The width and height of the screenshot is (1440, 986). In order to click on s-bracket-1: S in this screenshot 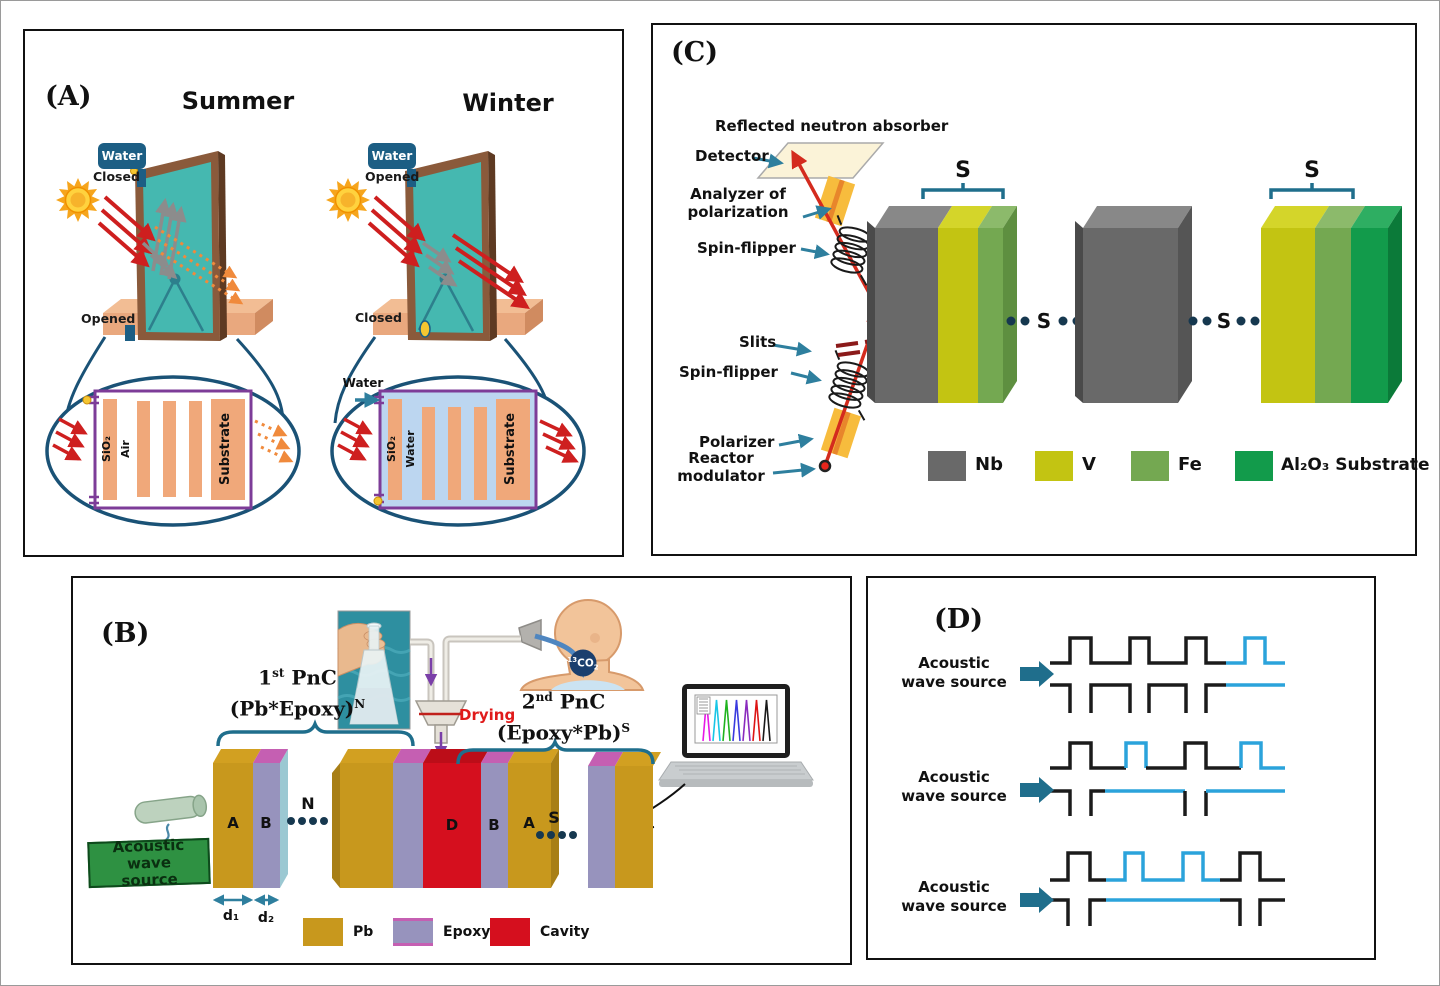, I will do `click(963, 178)`.